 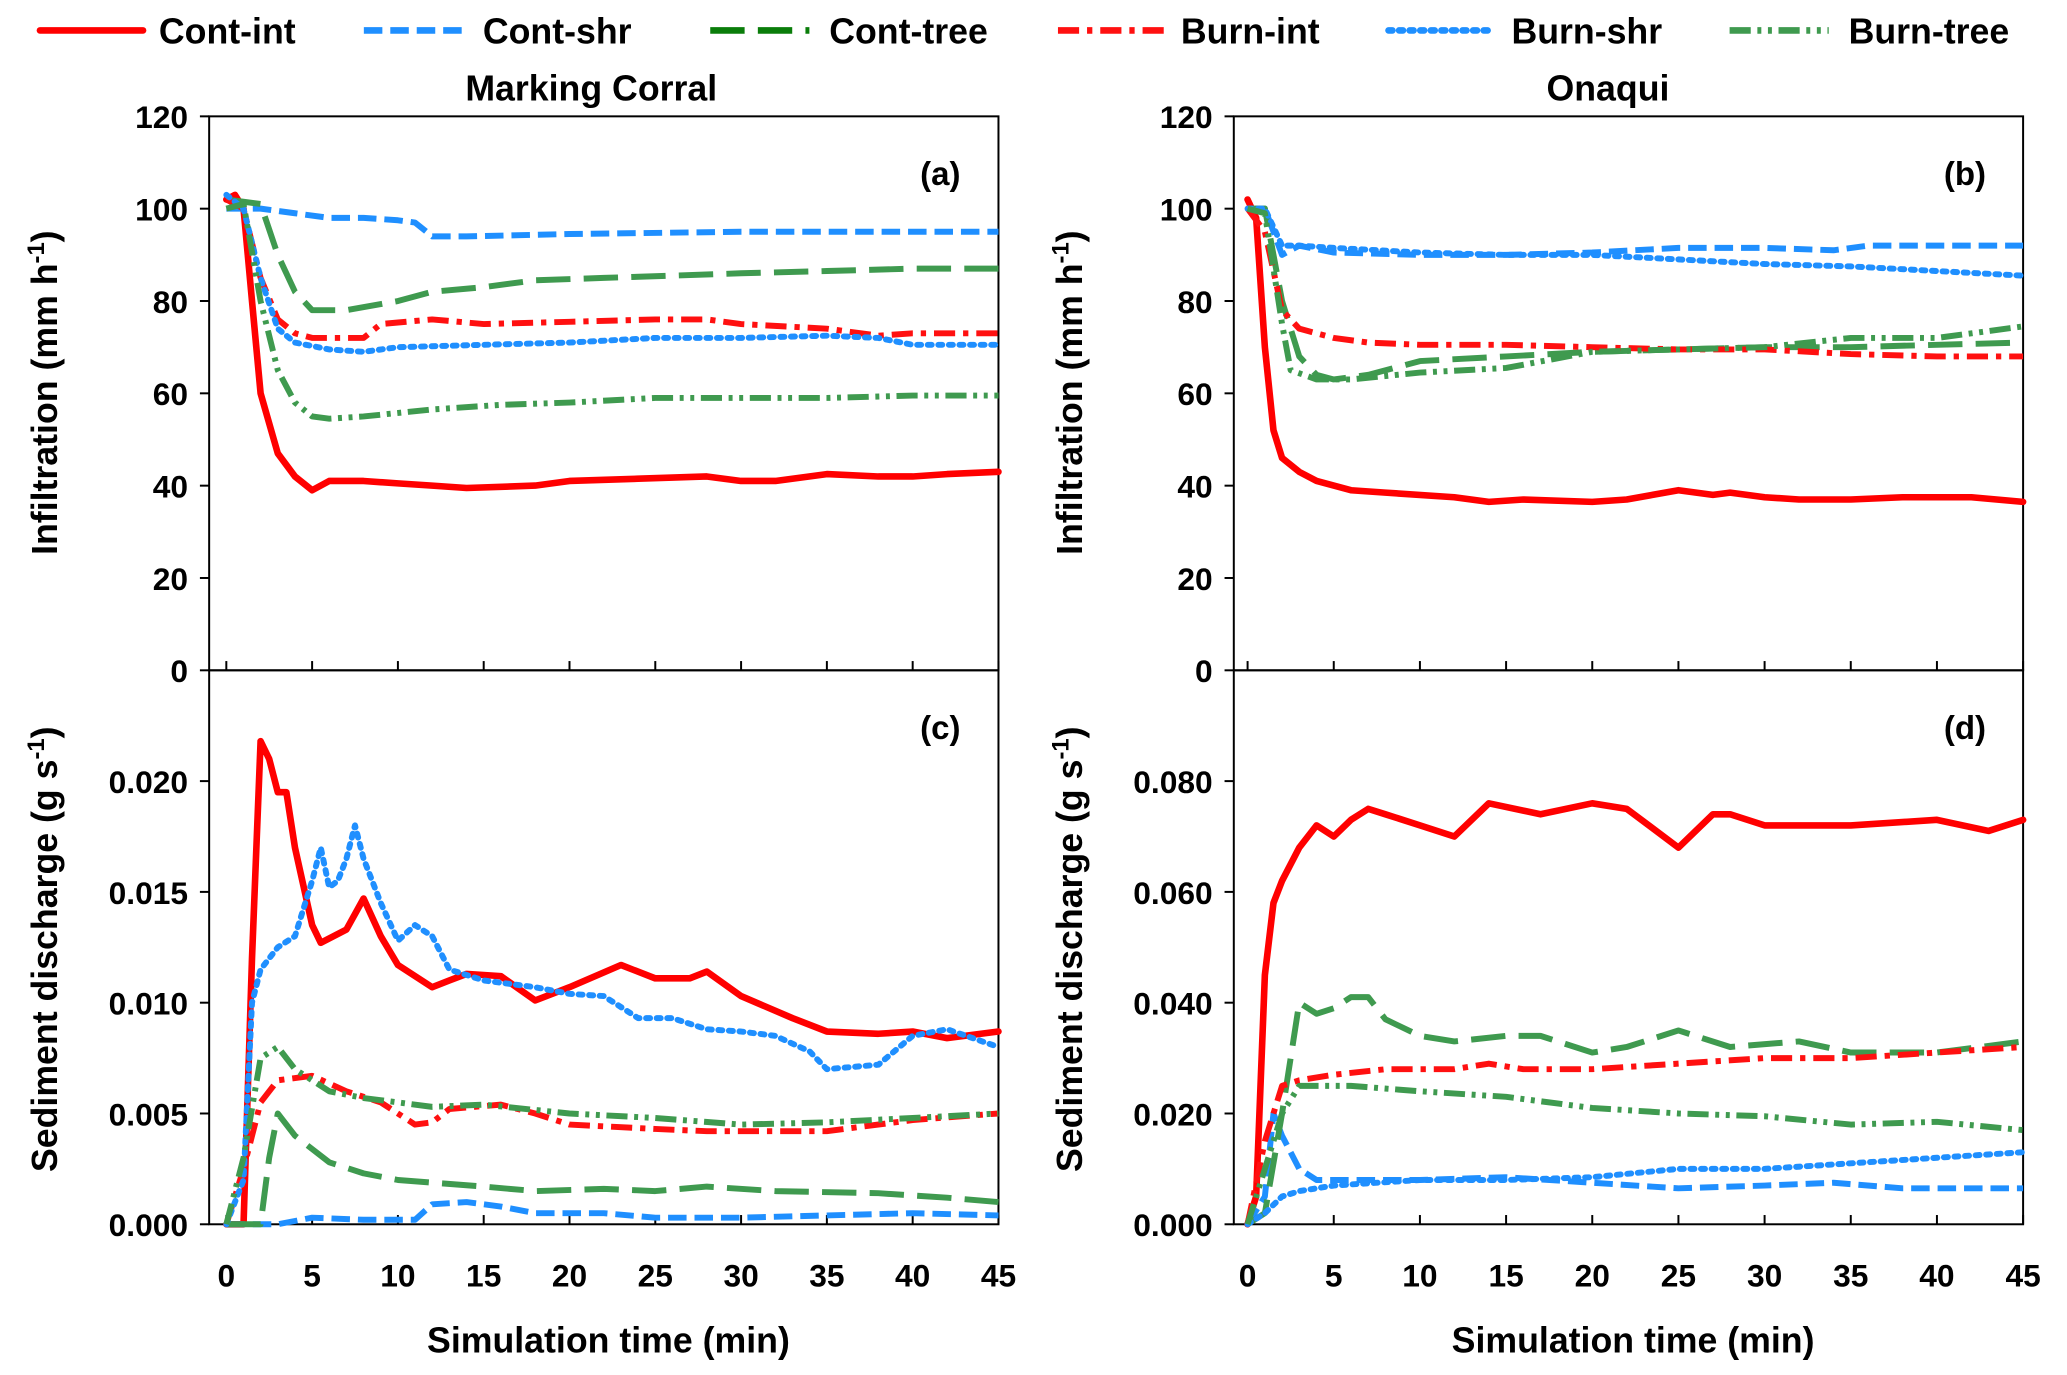 I want to click on panel-label: (a), so click(x=940, y=174).